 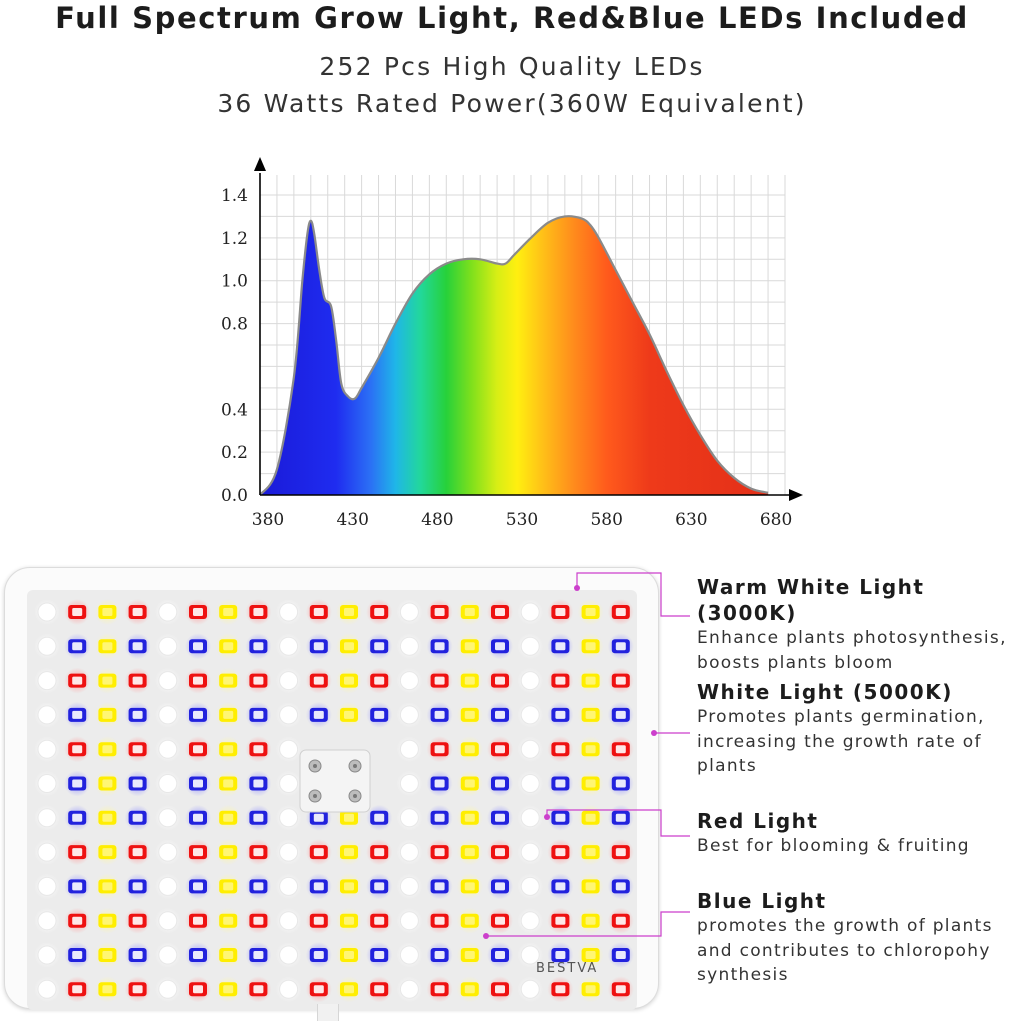 What do you see at coordinates (522, 520) in the screenshot?
I see `x-tick-label: 530` at bounding box center [522, 520].